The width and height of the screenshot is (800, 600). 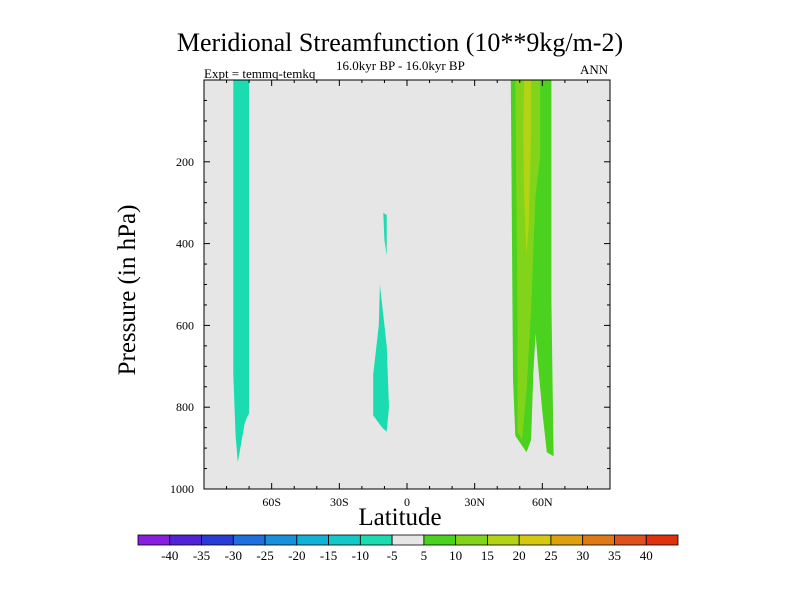 What do you see at coordinates (127, 290) in the screenshot?
I see `y-axis-label: Pressure (in hPa)` at bounding box center [127, 290].